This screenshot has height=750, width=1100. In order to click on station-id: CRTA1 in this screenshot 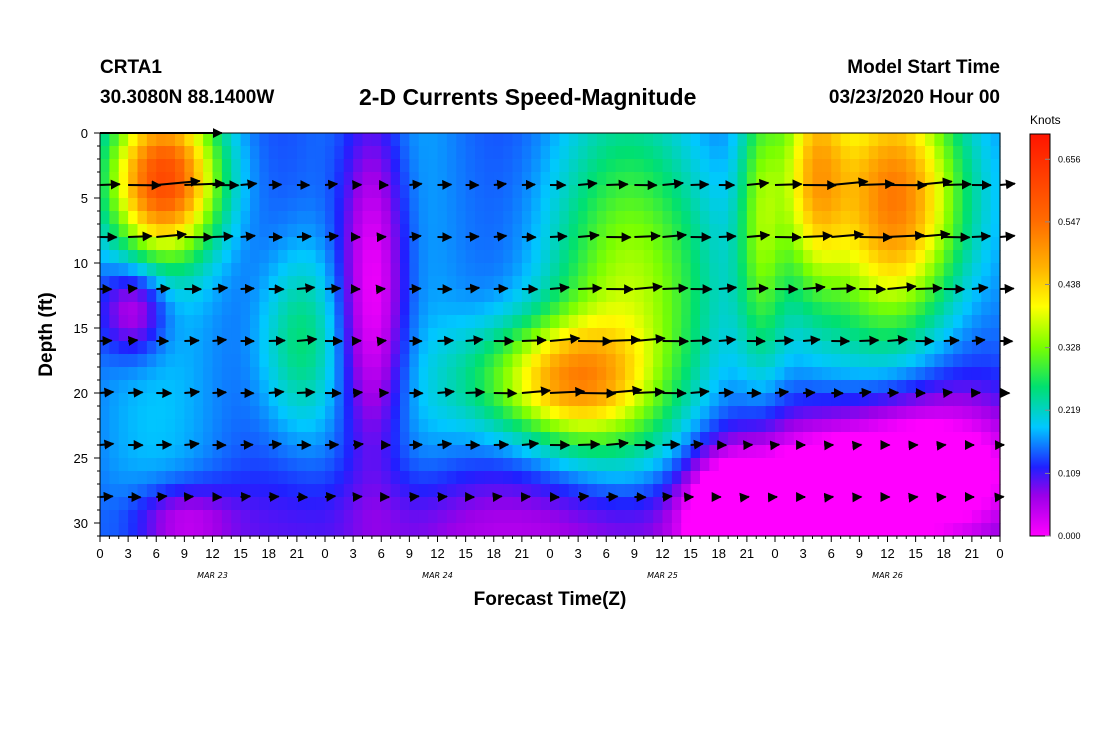, I will do `click(131, 67)`.